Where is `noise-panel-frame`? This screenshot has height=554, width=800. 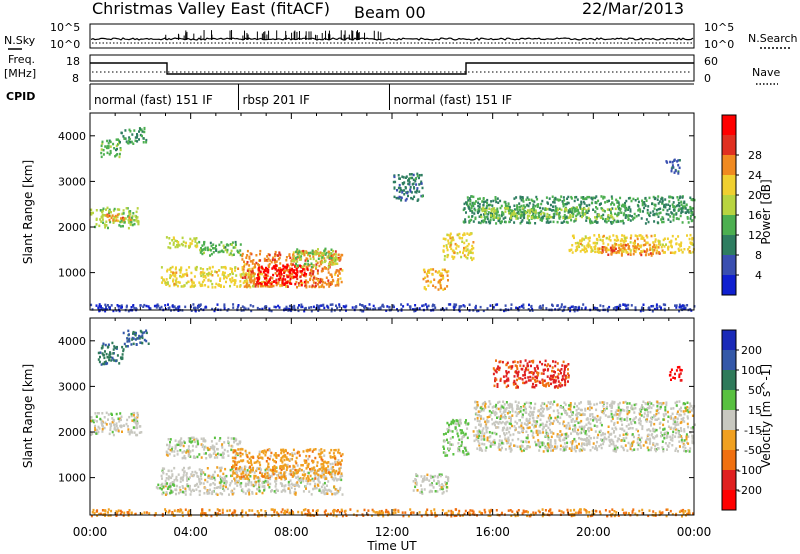 noise-panel-frame is located at coordinates (392, 36).